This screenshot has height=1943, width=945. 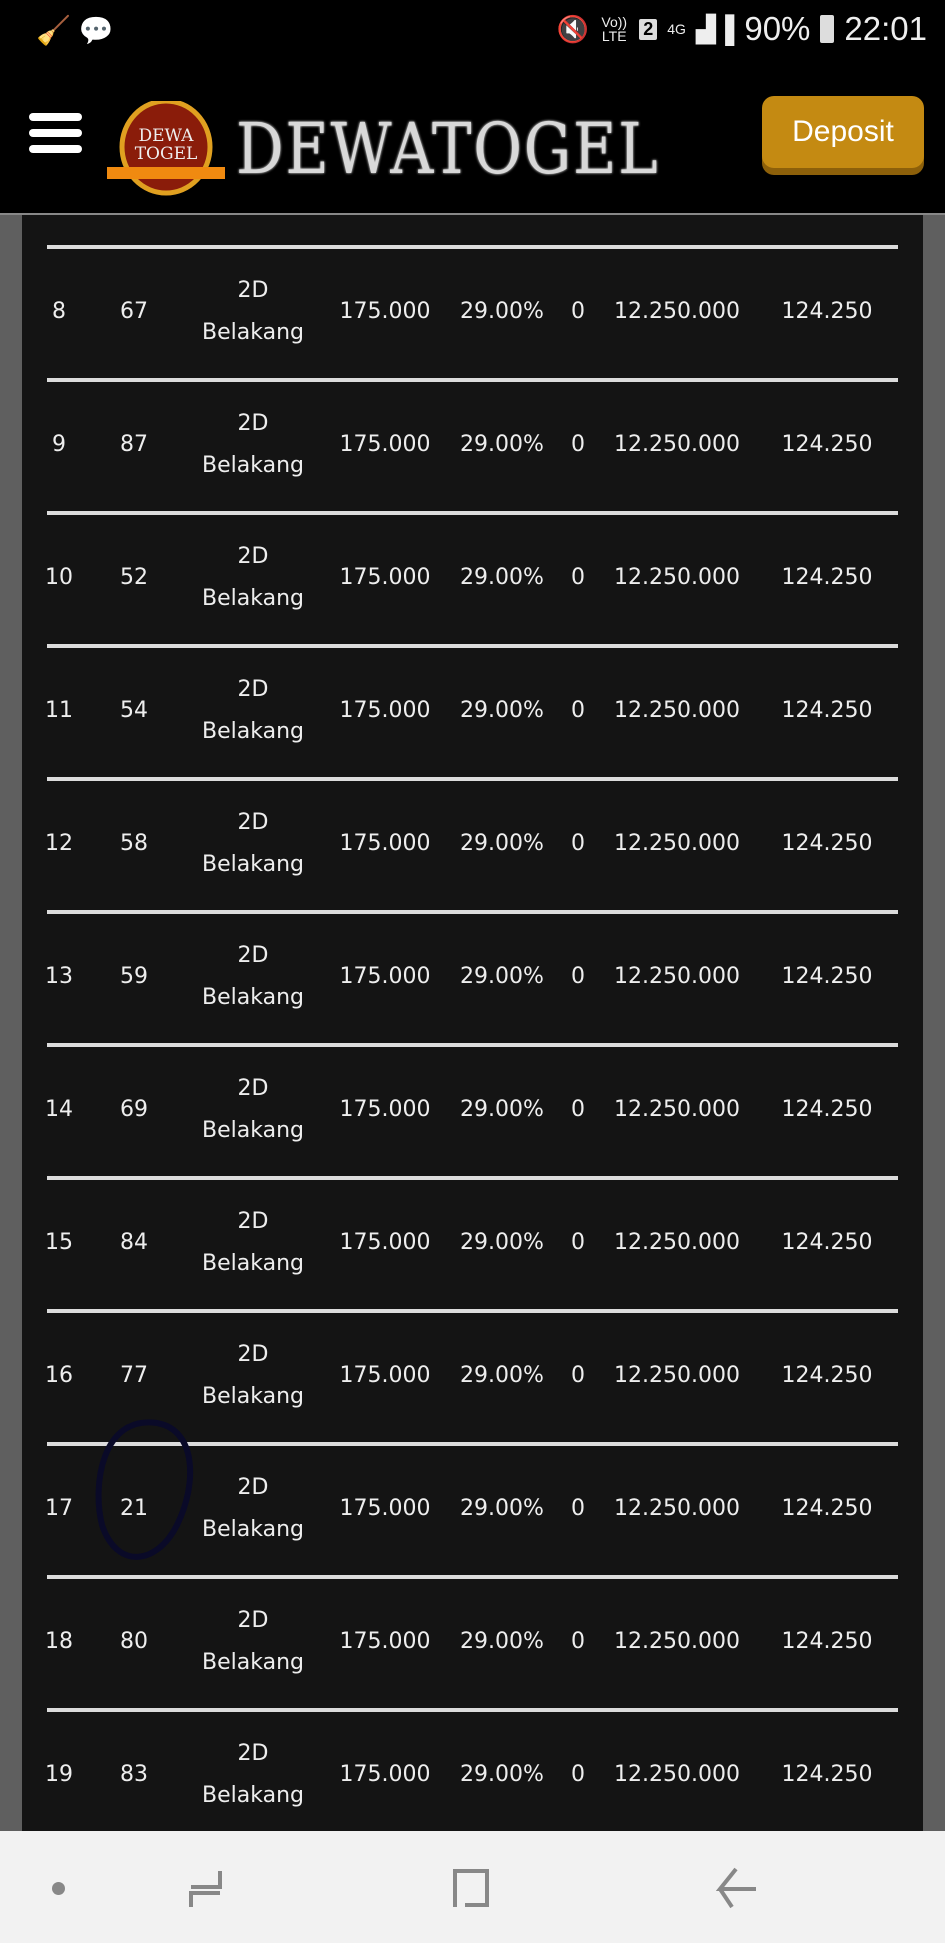 What do you see at coordinates (207, 1889) in the screenshot?
I see `recent-apps-icon` at bounding box center [207, 1889].